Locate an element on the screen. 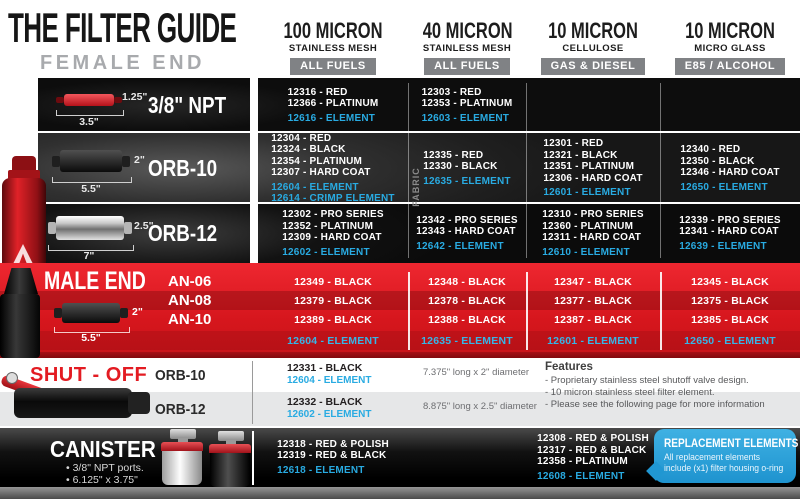 The height and width of the screenshot is (499, 800). shutoff-valve-product-image is located at coordinates (80, 399).